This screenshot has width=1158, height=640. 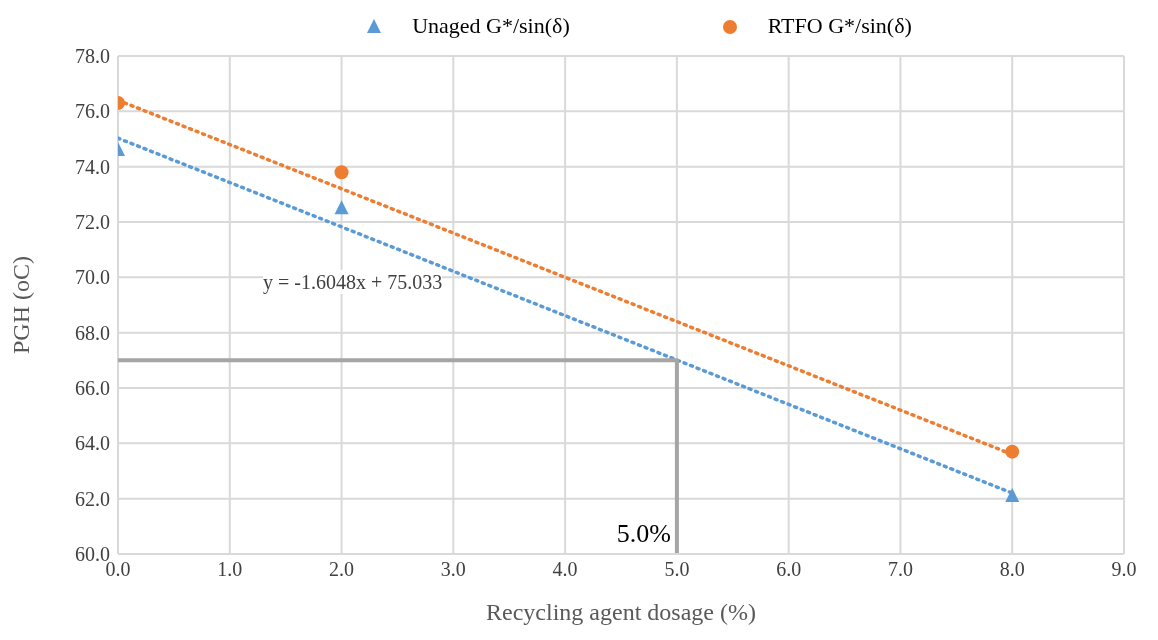 I want to click on y-tick-label: 70.0, so click(x=92, y=277).